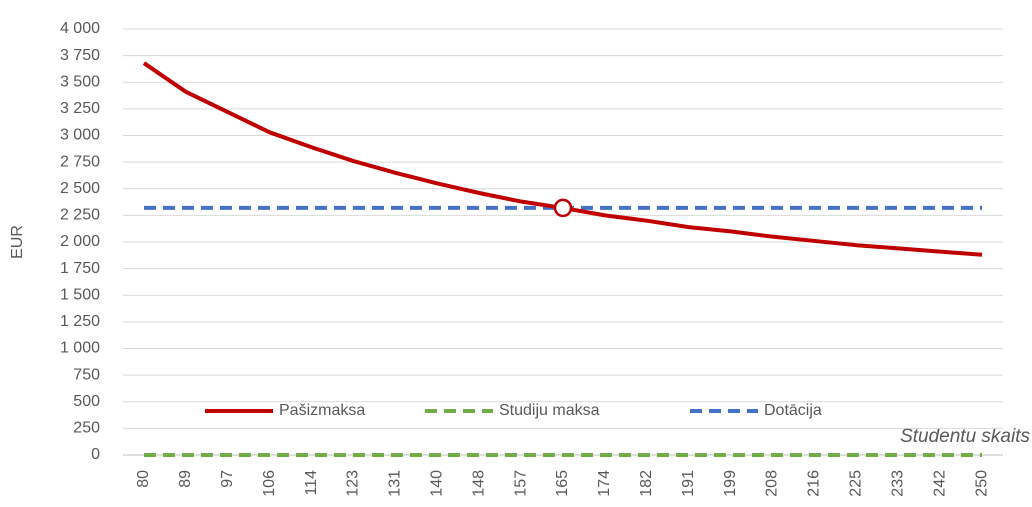  What do you see at coordinates (353, 483) in the screenshot?
I see `x-tick-label: 123` at bounding box center [353, 483].